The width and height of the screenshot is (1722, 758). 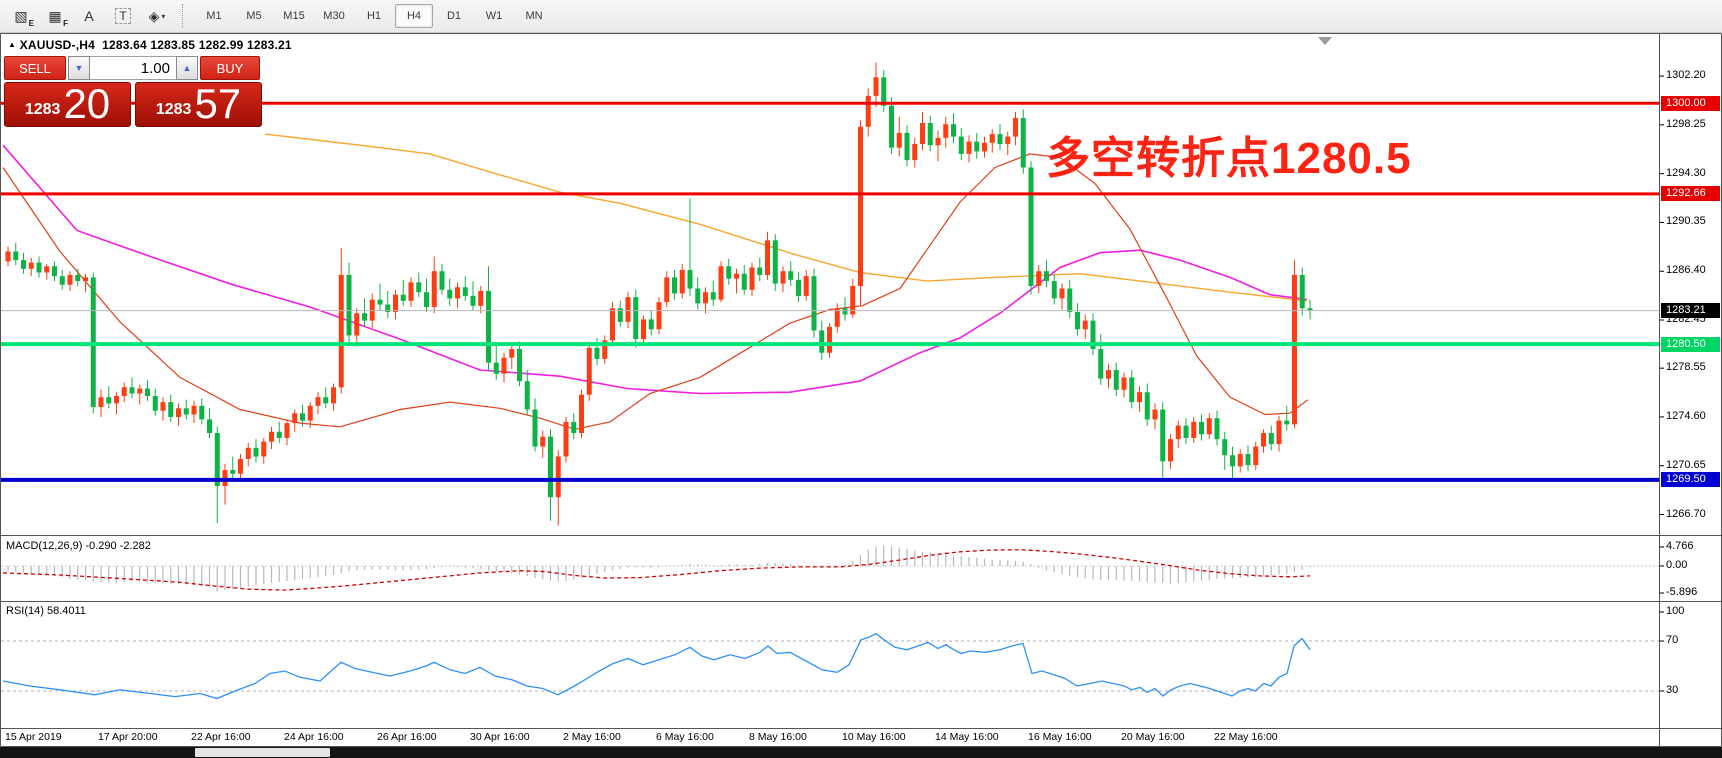 What do you see at coordinates (967, 737) in the screenshot?
I see `time-axis-label: 14 May 16:00` at bounding box center [967, 737].